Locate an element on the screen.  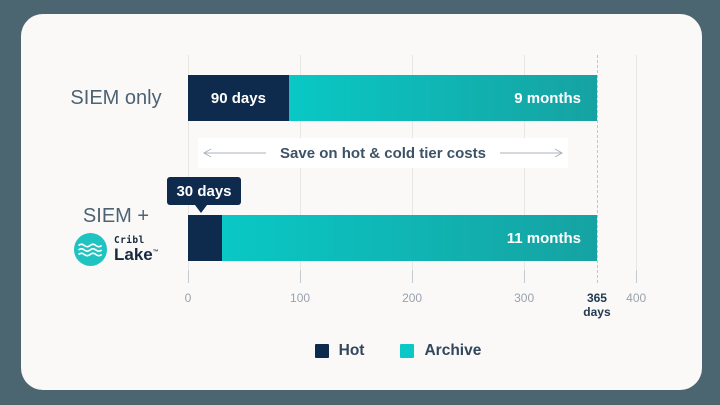
x-tick-2: 200 is located at coordinates (412, 298).